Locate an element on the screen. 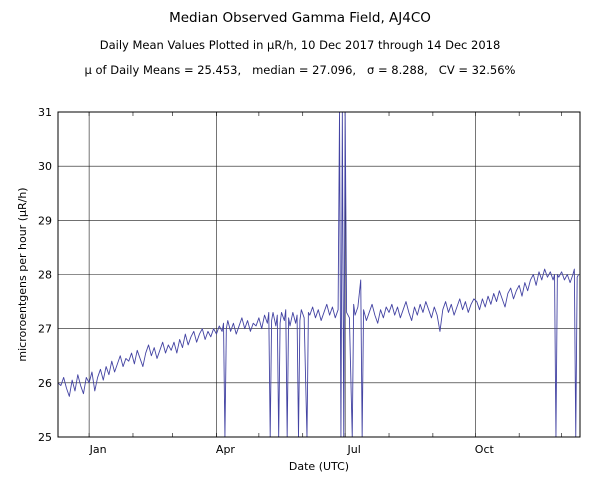 The width and height of the screenshot is (600, 496). svg-text: 26 is located at coordinates (45, 383).